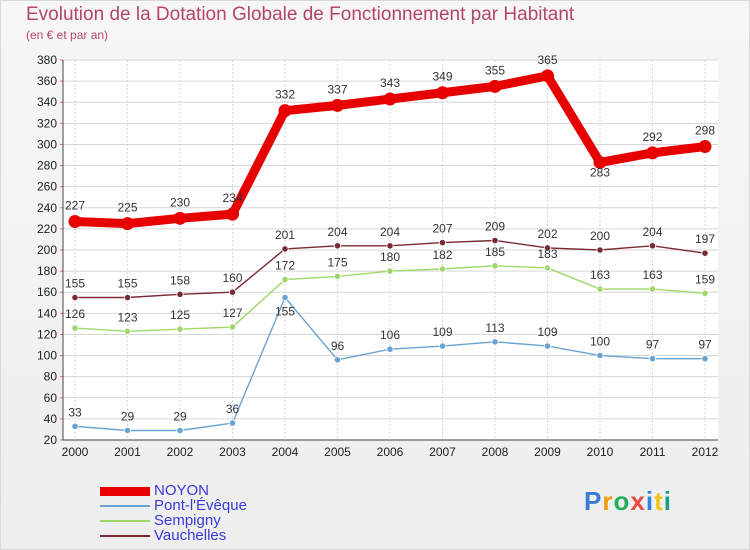 The width and height of the screenshot is (750, 550). What do you see at coordinates (390, 257) in the screenshot?
I see `data-label: 180` at bounding box center [390, 257].